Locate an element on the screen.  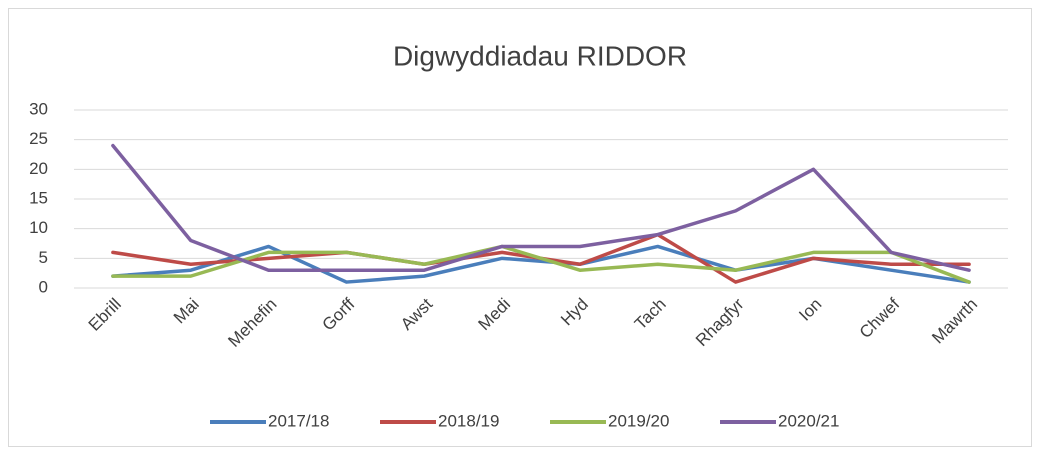
y-tick-label: 5 is located at coordinates (43, 257).